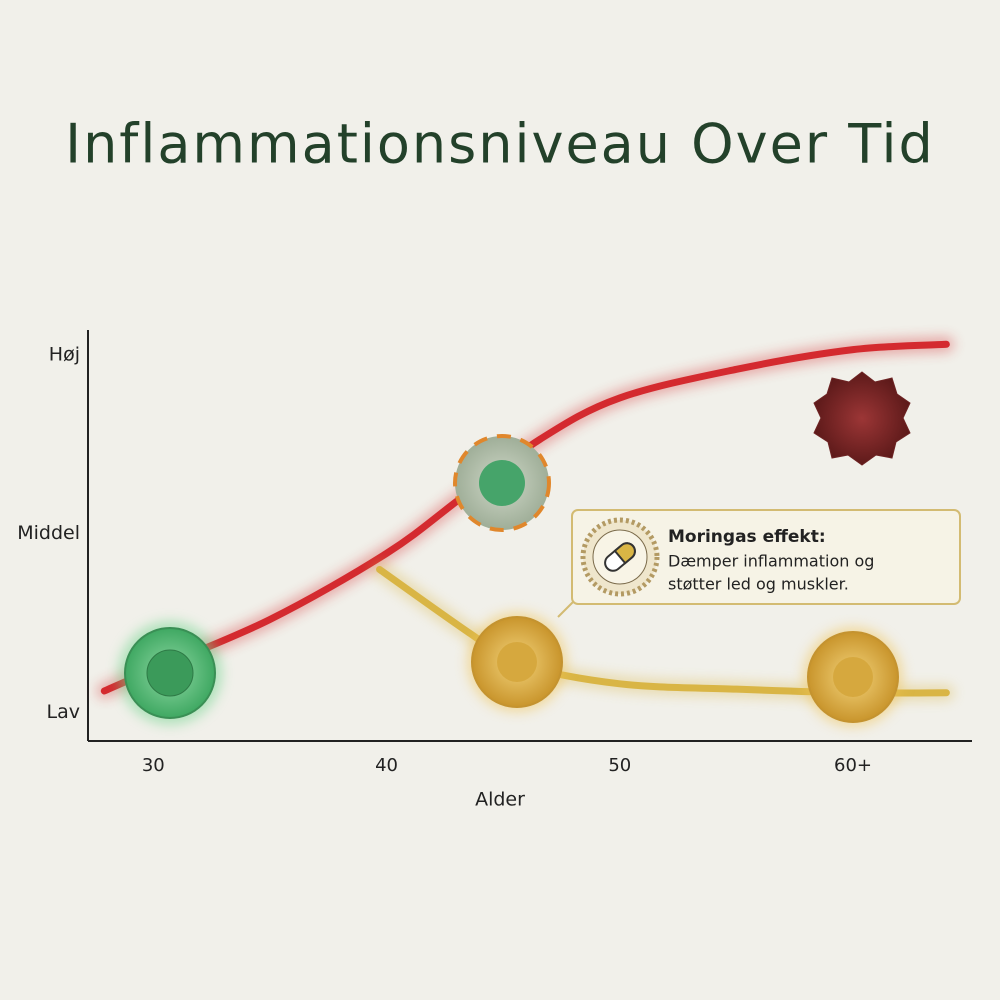 The height and width of the screenshot is (1000, 1000). I want to click on x-tick-label: 30, so click(153, 765).